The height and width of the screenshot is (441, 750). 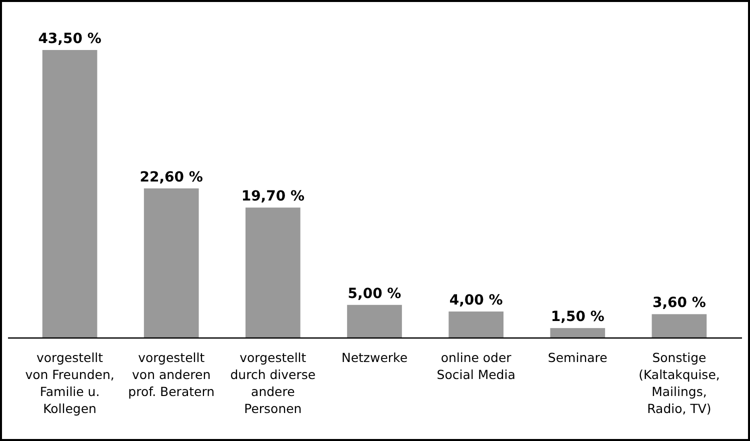 I want to click on x-tick-label: vorgestellt von anderen prof. Beratern, so click(x=171, y=374).